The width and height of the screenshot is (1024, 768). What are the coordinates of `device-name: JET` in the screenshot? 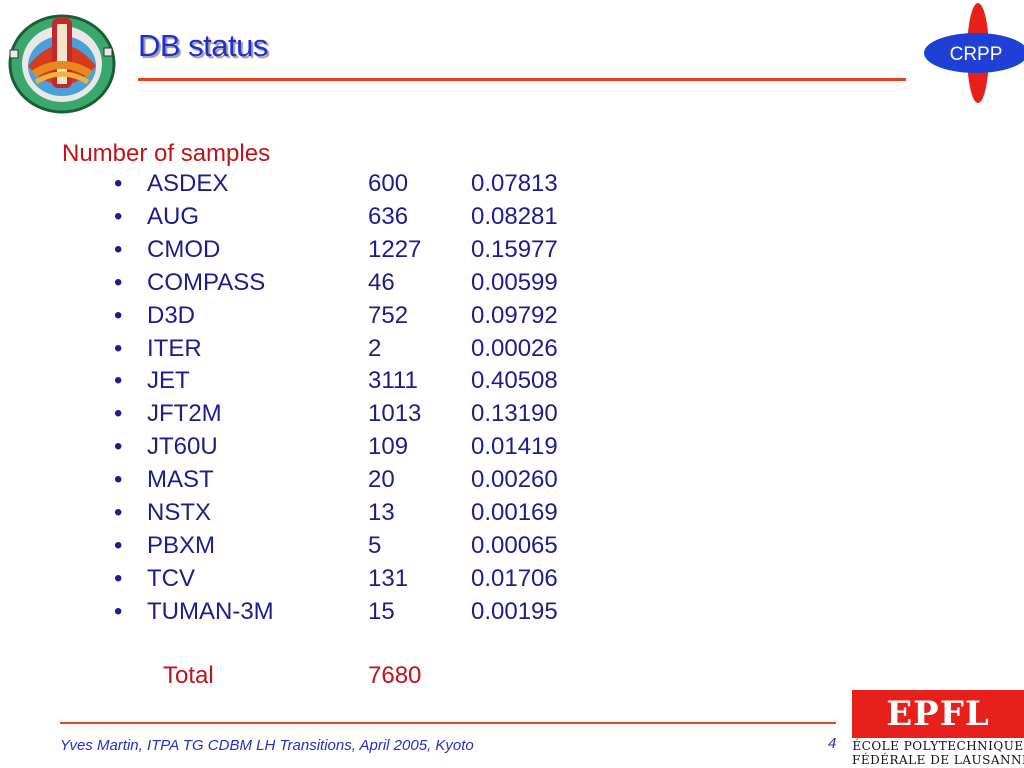 It's located at (168, 381).